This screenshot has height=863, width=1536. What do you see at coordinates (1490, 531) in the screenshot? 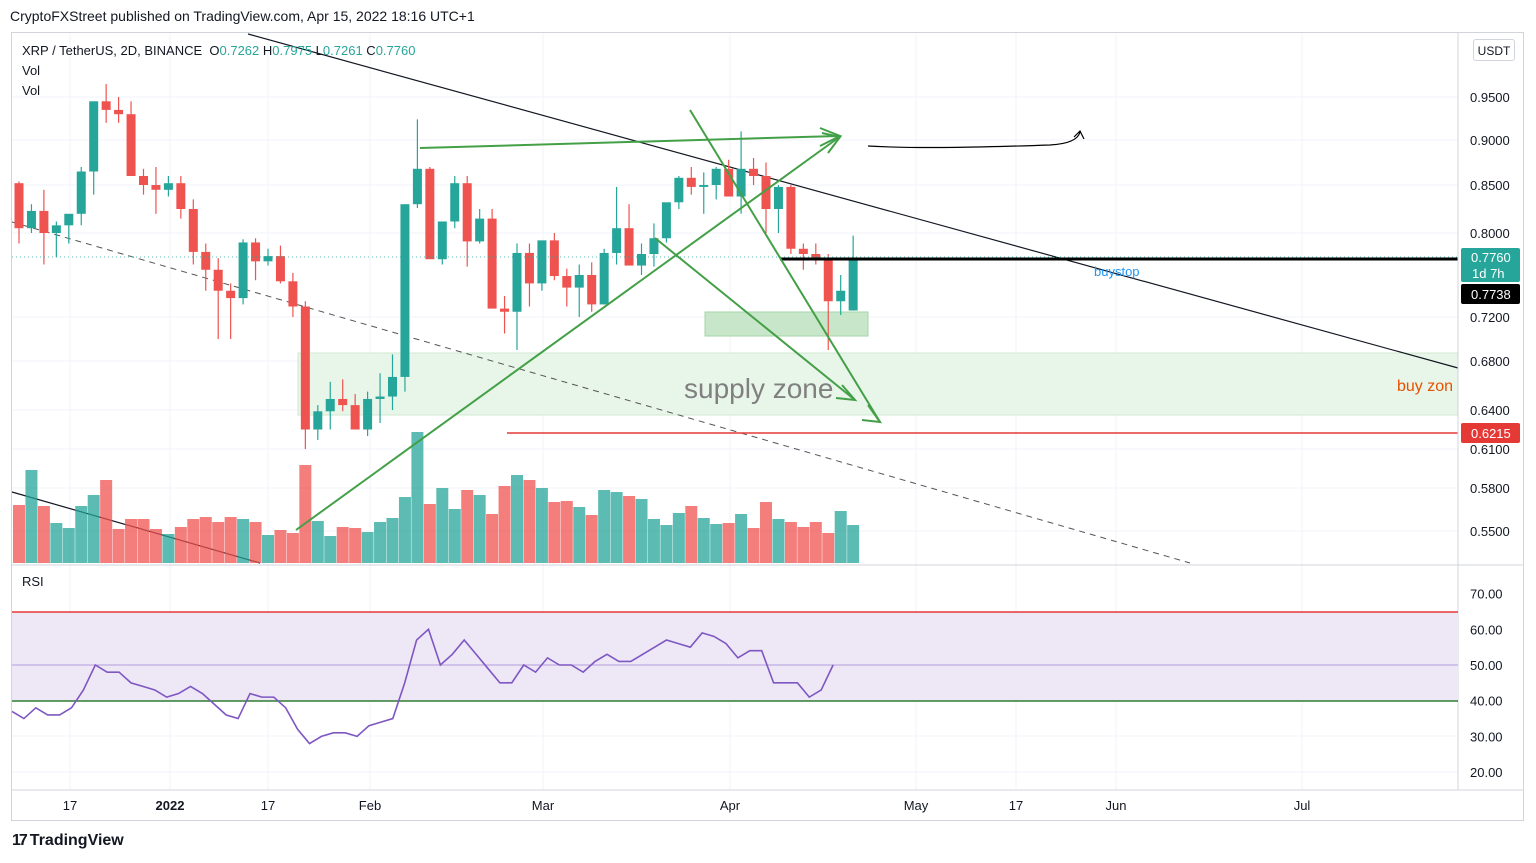
I see `price-tick-label: 0.5500` at bounding box center [1490, 531].